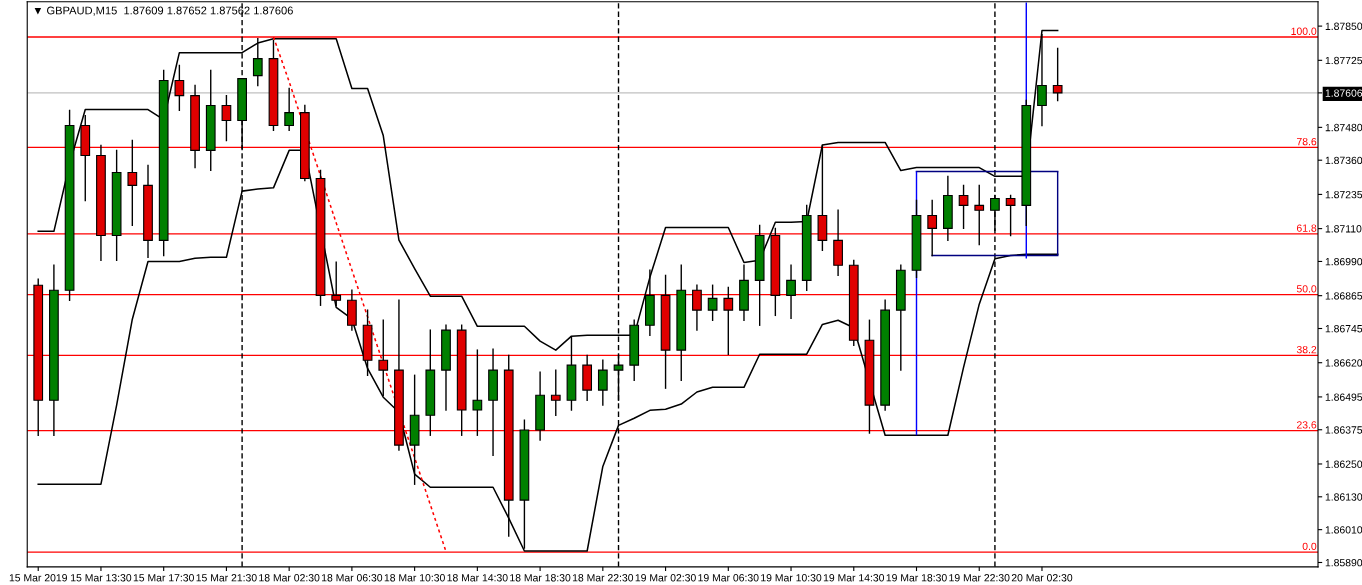 The width and height of the screenshot is (1362, 585). I want to click on x-tick-label: 19 Mar 22:30, so click(979, 578).